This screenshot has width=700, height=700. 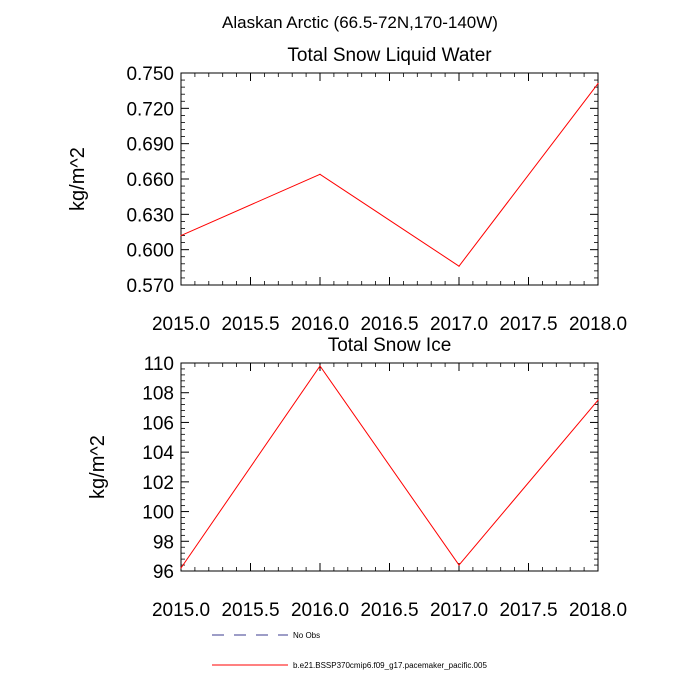 I want to click on y-tick-label: 0.660, so click(x=150, y=180).